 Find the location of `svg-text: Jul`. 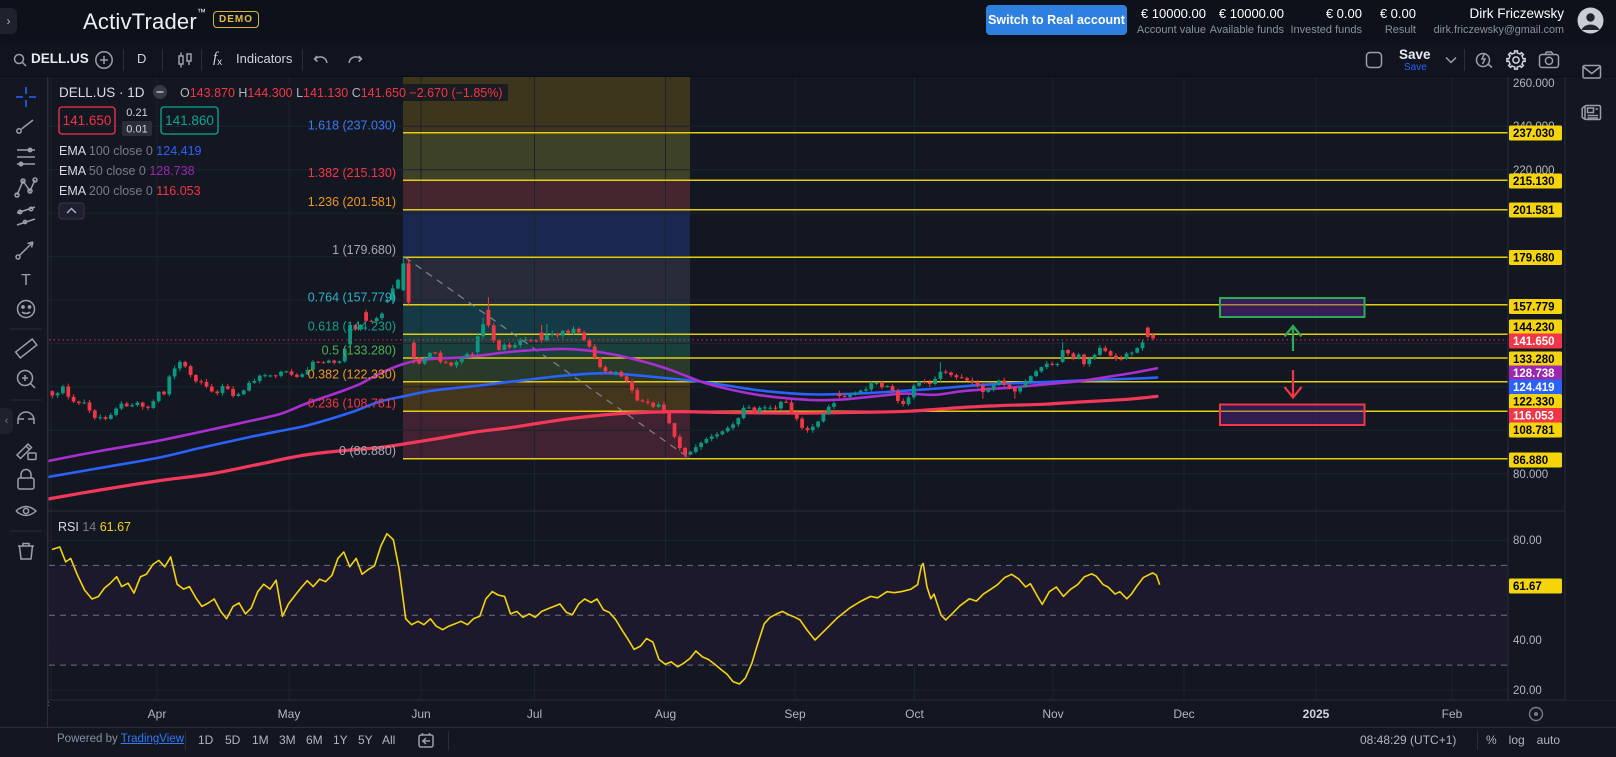

svg-text: Jul is located at coordinates (534, 714).